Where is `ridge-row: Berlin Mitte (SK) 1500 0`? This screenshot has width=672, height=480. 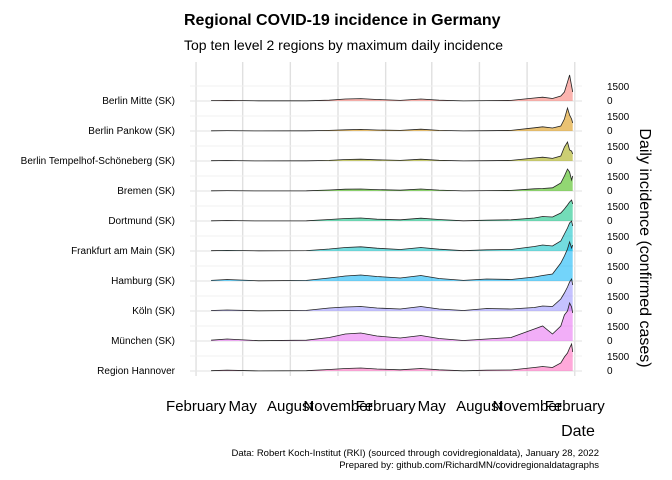
ridge-row: Berlin Mitte (SK) 1500 0 is located at coordinates (366, 90).